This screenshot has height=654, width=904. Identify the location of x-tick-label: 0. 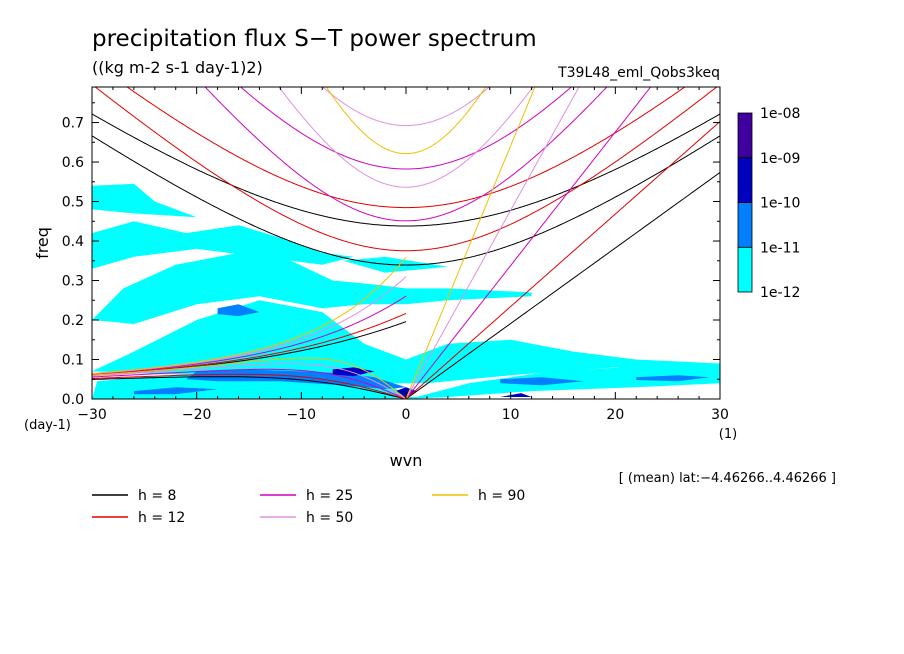
(406, 415).